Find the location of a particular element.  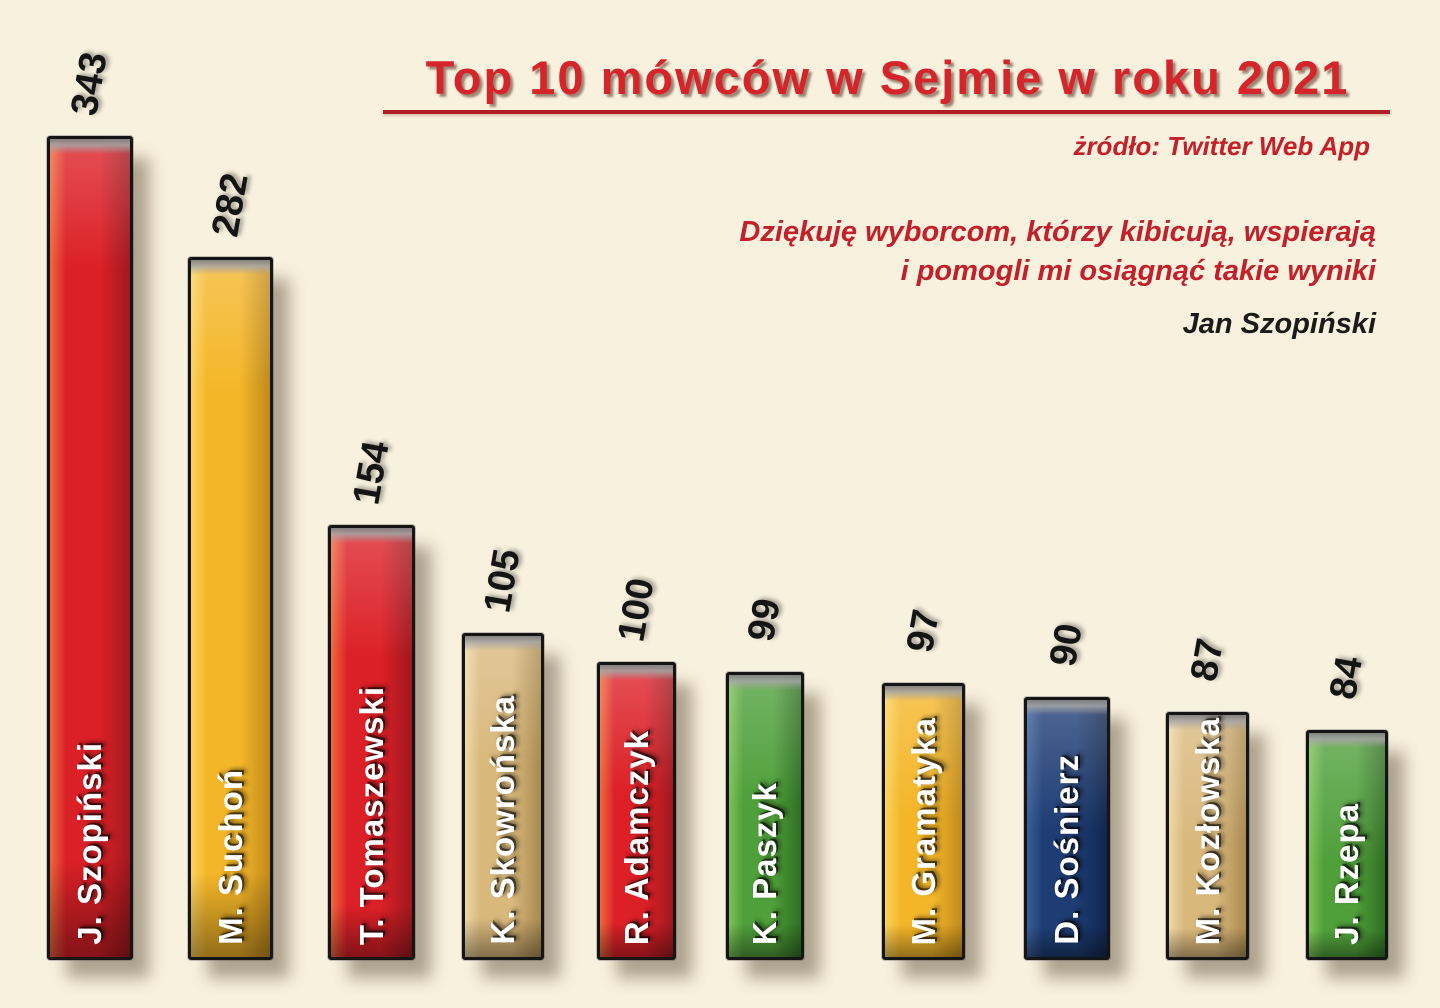

bar-name-label: J. Szopiński is located at coordinates (89, 843).